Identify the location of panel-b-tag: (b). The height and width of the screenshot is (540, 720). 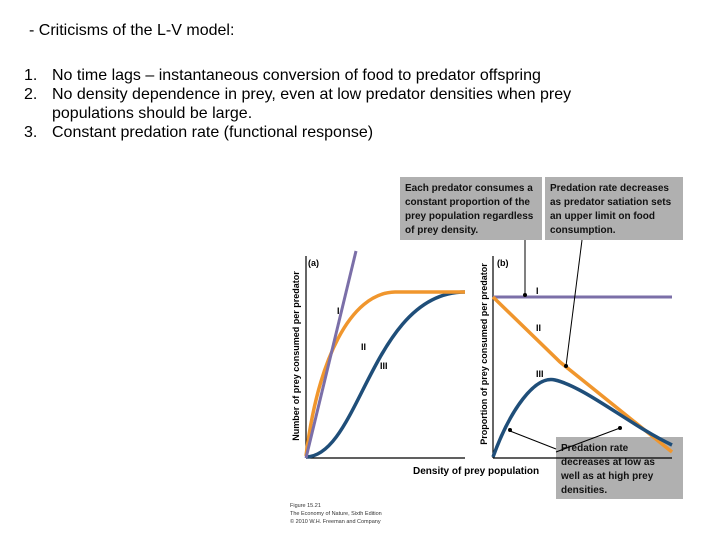
(503, 263).